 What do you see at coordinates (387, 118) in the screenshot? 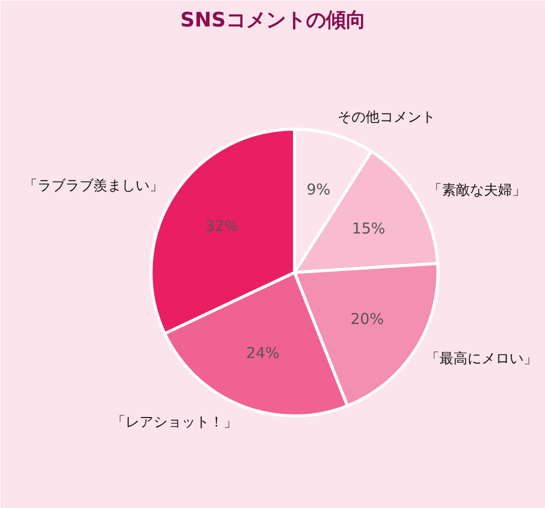
I see `slice-label: その他コメント` at bounding box center [387, 118].